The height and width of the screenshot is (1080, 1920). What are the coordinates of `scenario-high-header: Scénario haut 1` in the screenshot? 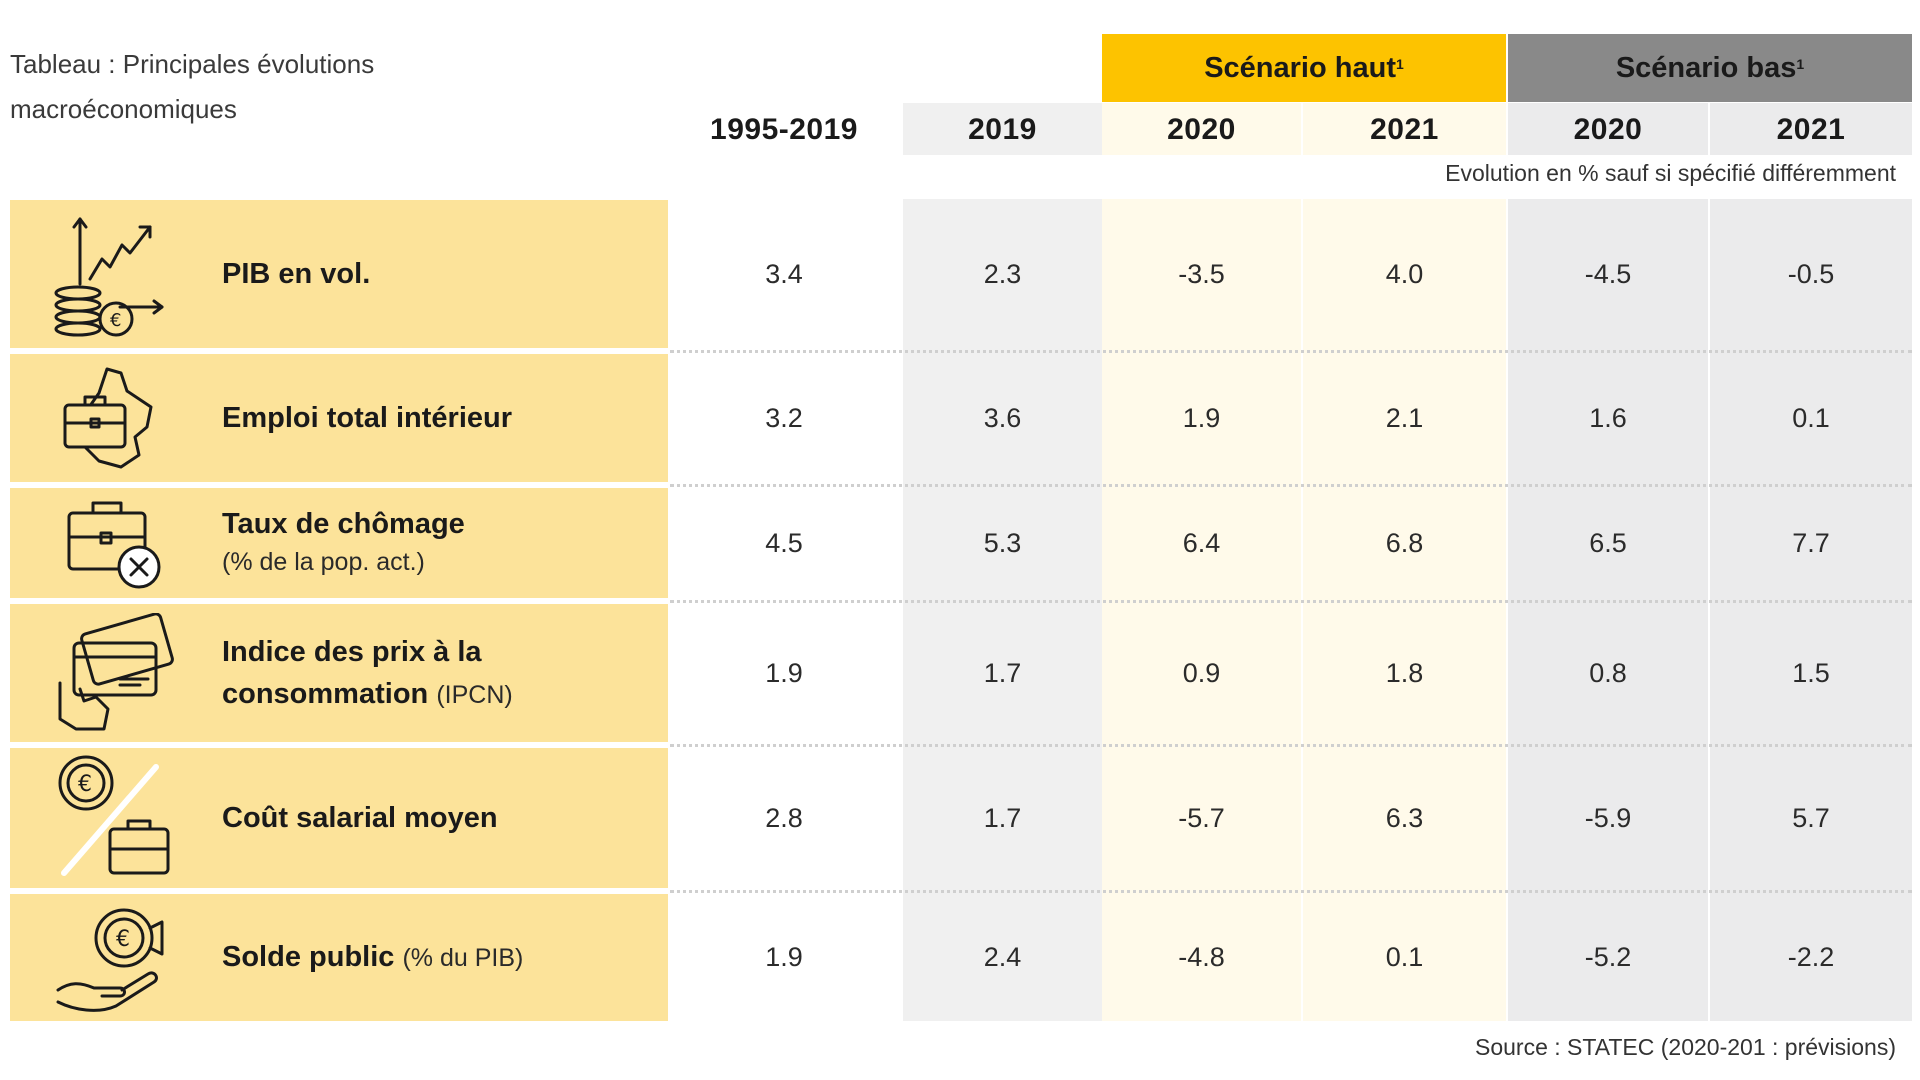 It's located at (1304, 68).